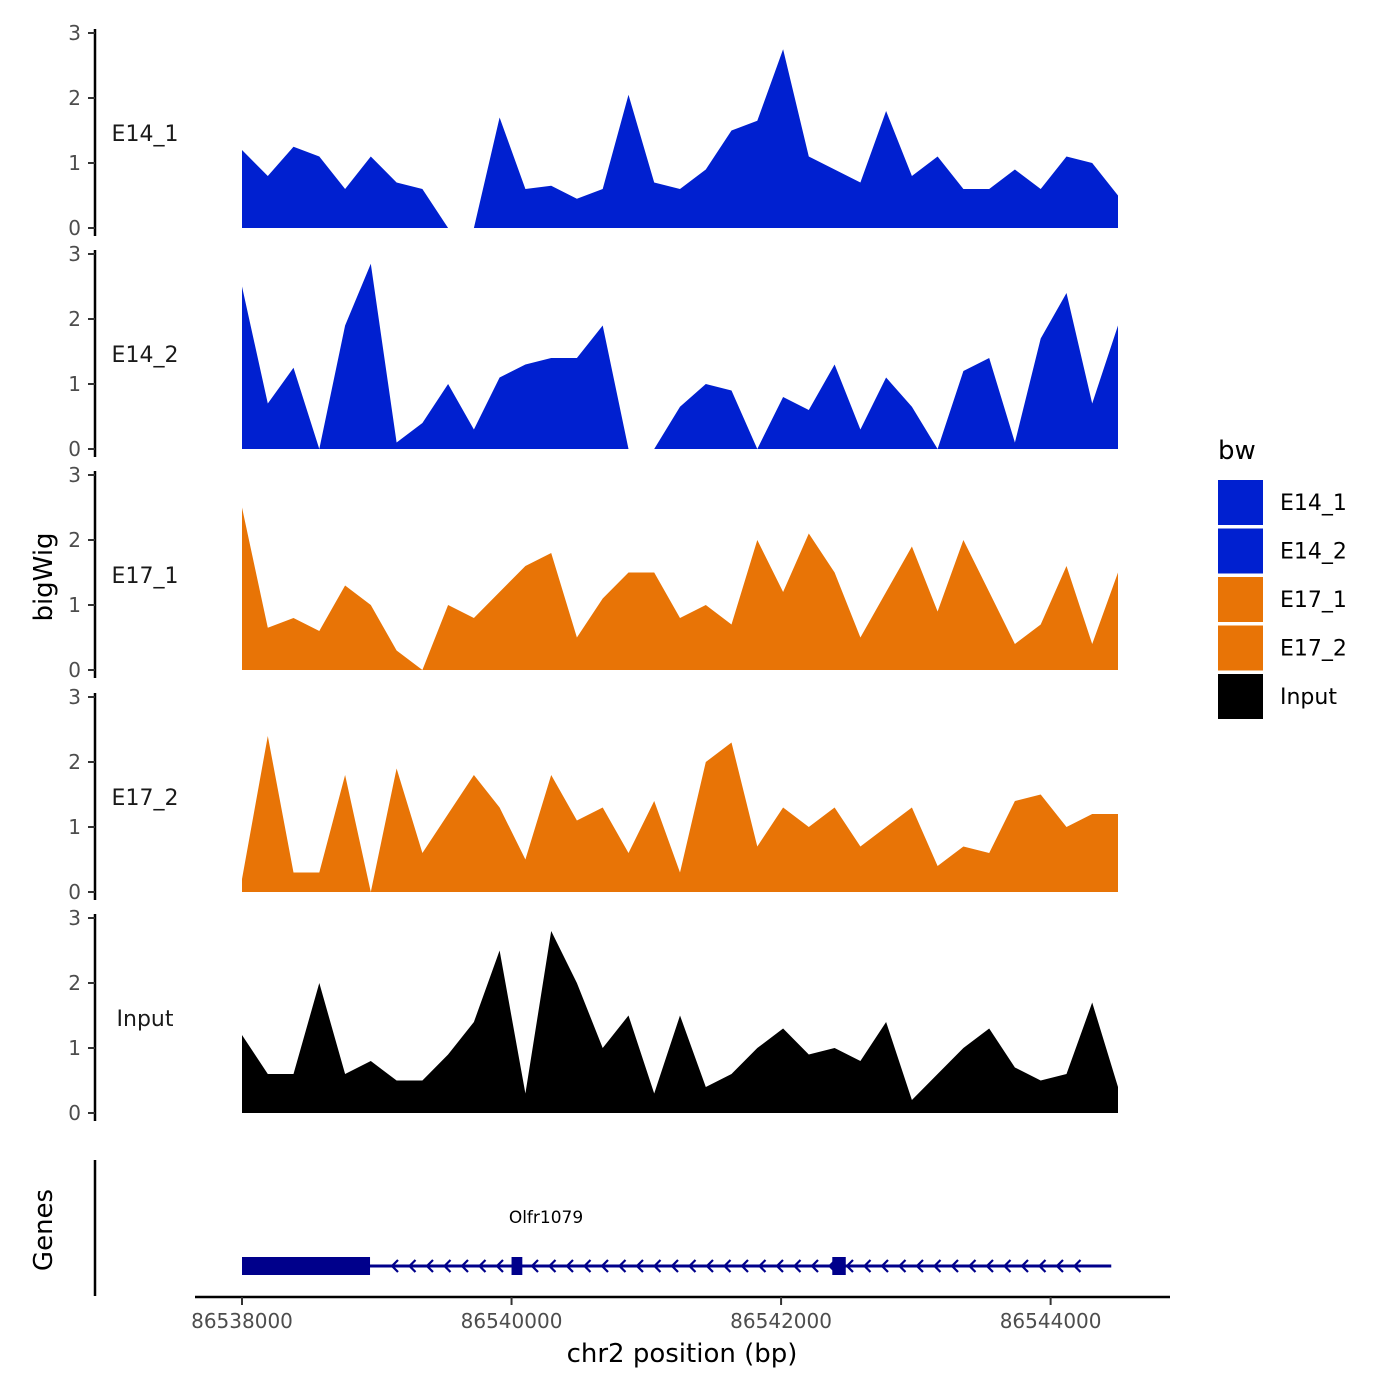 This screenshot has width=1400, height=1400. Describe the element at coordinates (682, 1354) in the screenshot. I see `x-axis-title: chr2 position (bp)` at that location.